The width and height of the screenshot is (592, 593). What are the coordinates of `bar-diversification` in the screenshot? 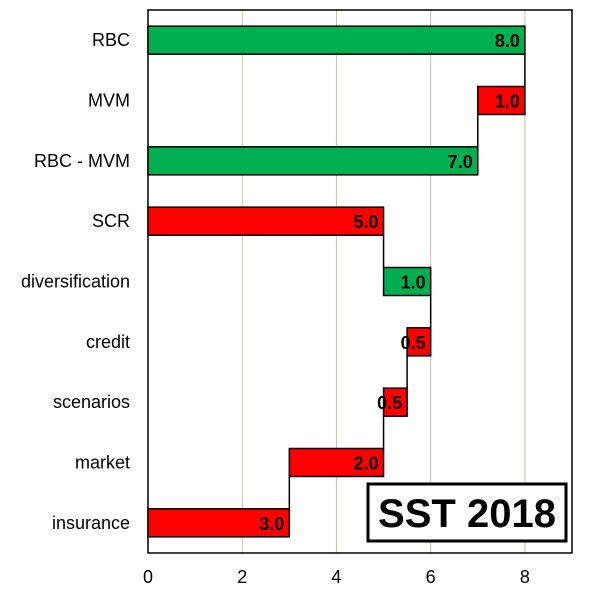 It's located at (407, 281).